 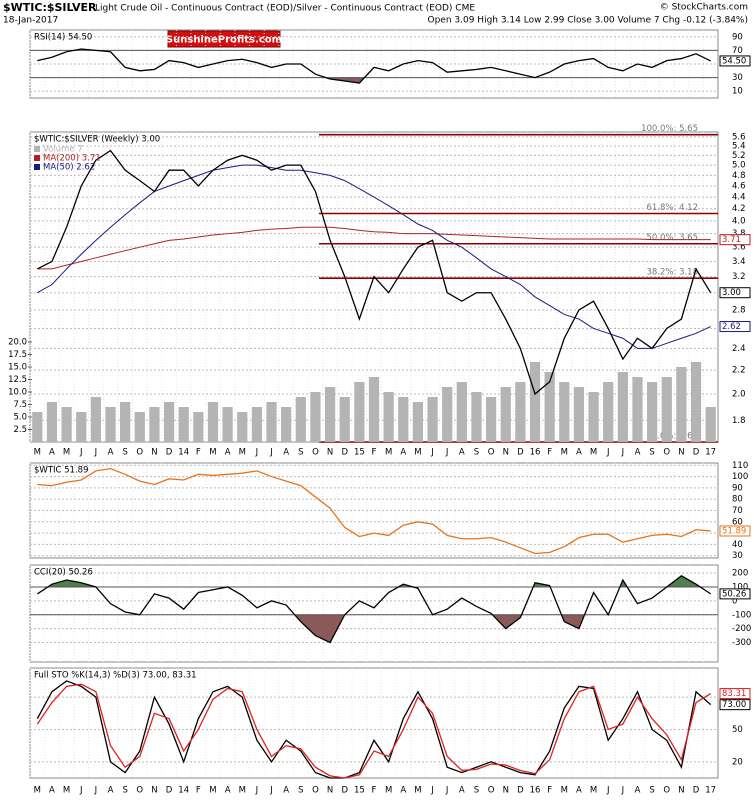 What do you see at coordinates (740, 477) in the screenshot?
I see `y-tick-label: 100` at bounding box center [740, 477].